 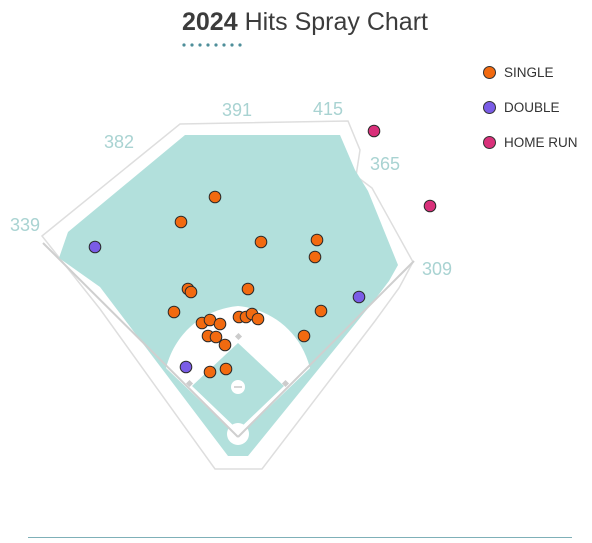 I want to click on legend-item-single: SINGLE, so click(x=530, y=72).